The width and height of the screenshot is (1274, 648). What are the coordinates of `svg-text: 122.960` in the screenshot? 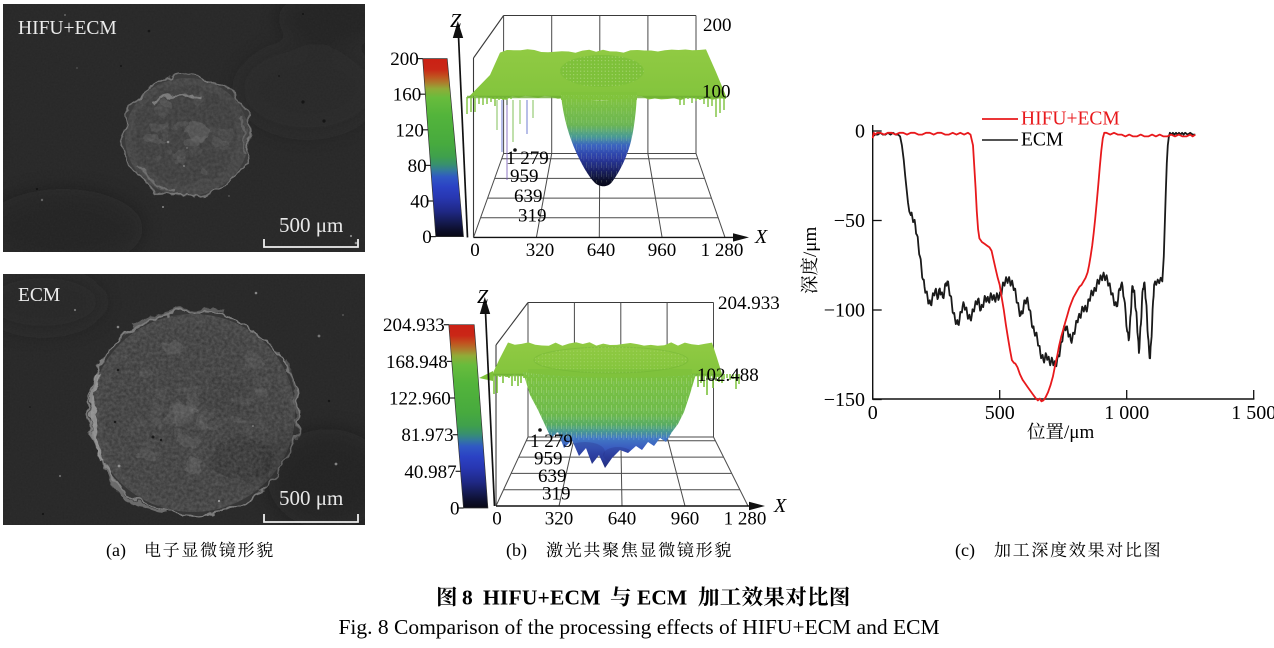 It's located at (420, 399).